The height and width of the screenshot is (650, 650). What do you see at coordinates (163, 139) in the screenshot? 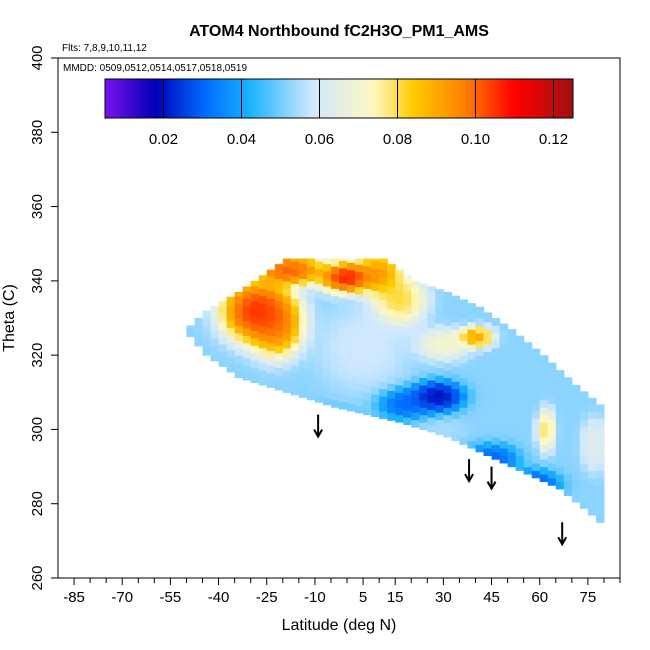
I see `colorbar-tick-label: 0.02` at bounding box center [163, 139].